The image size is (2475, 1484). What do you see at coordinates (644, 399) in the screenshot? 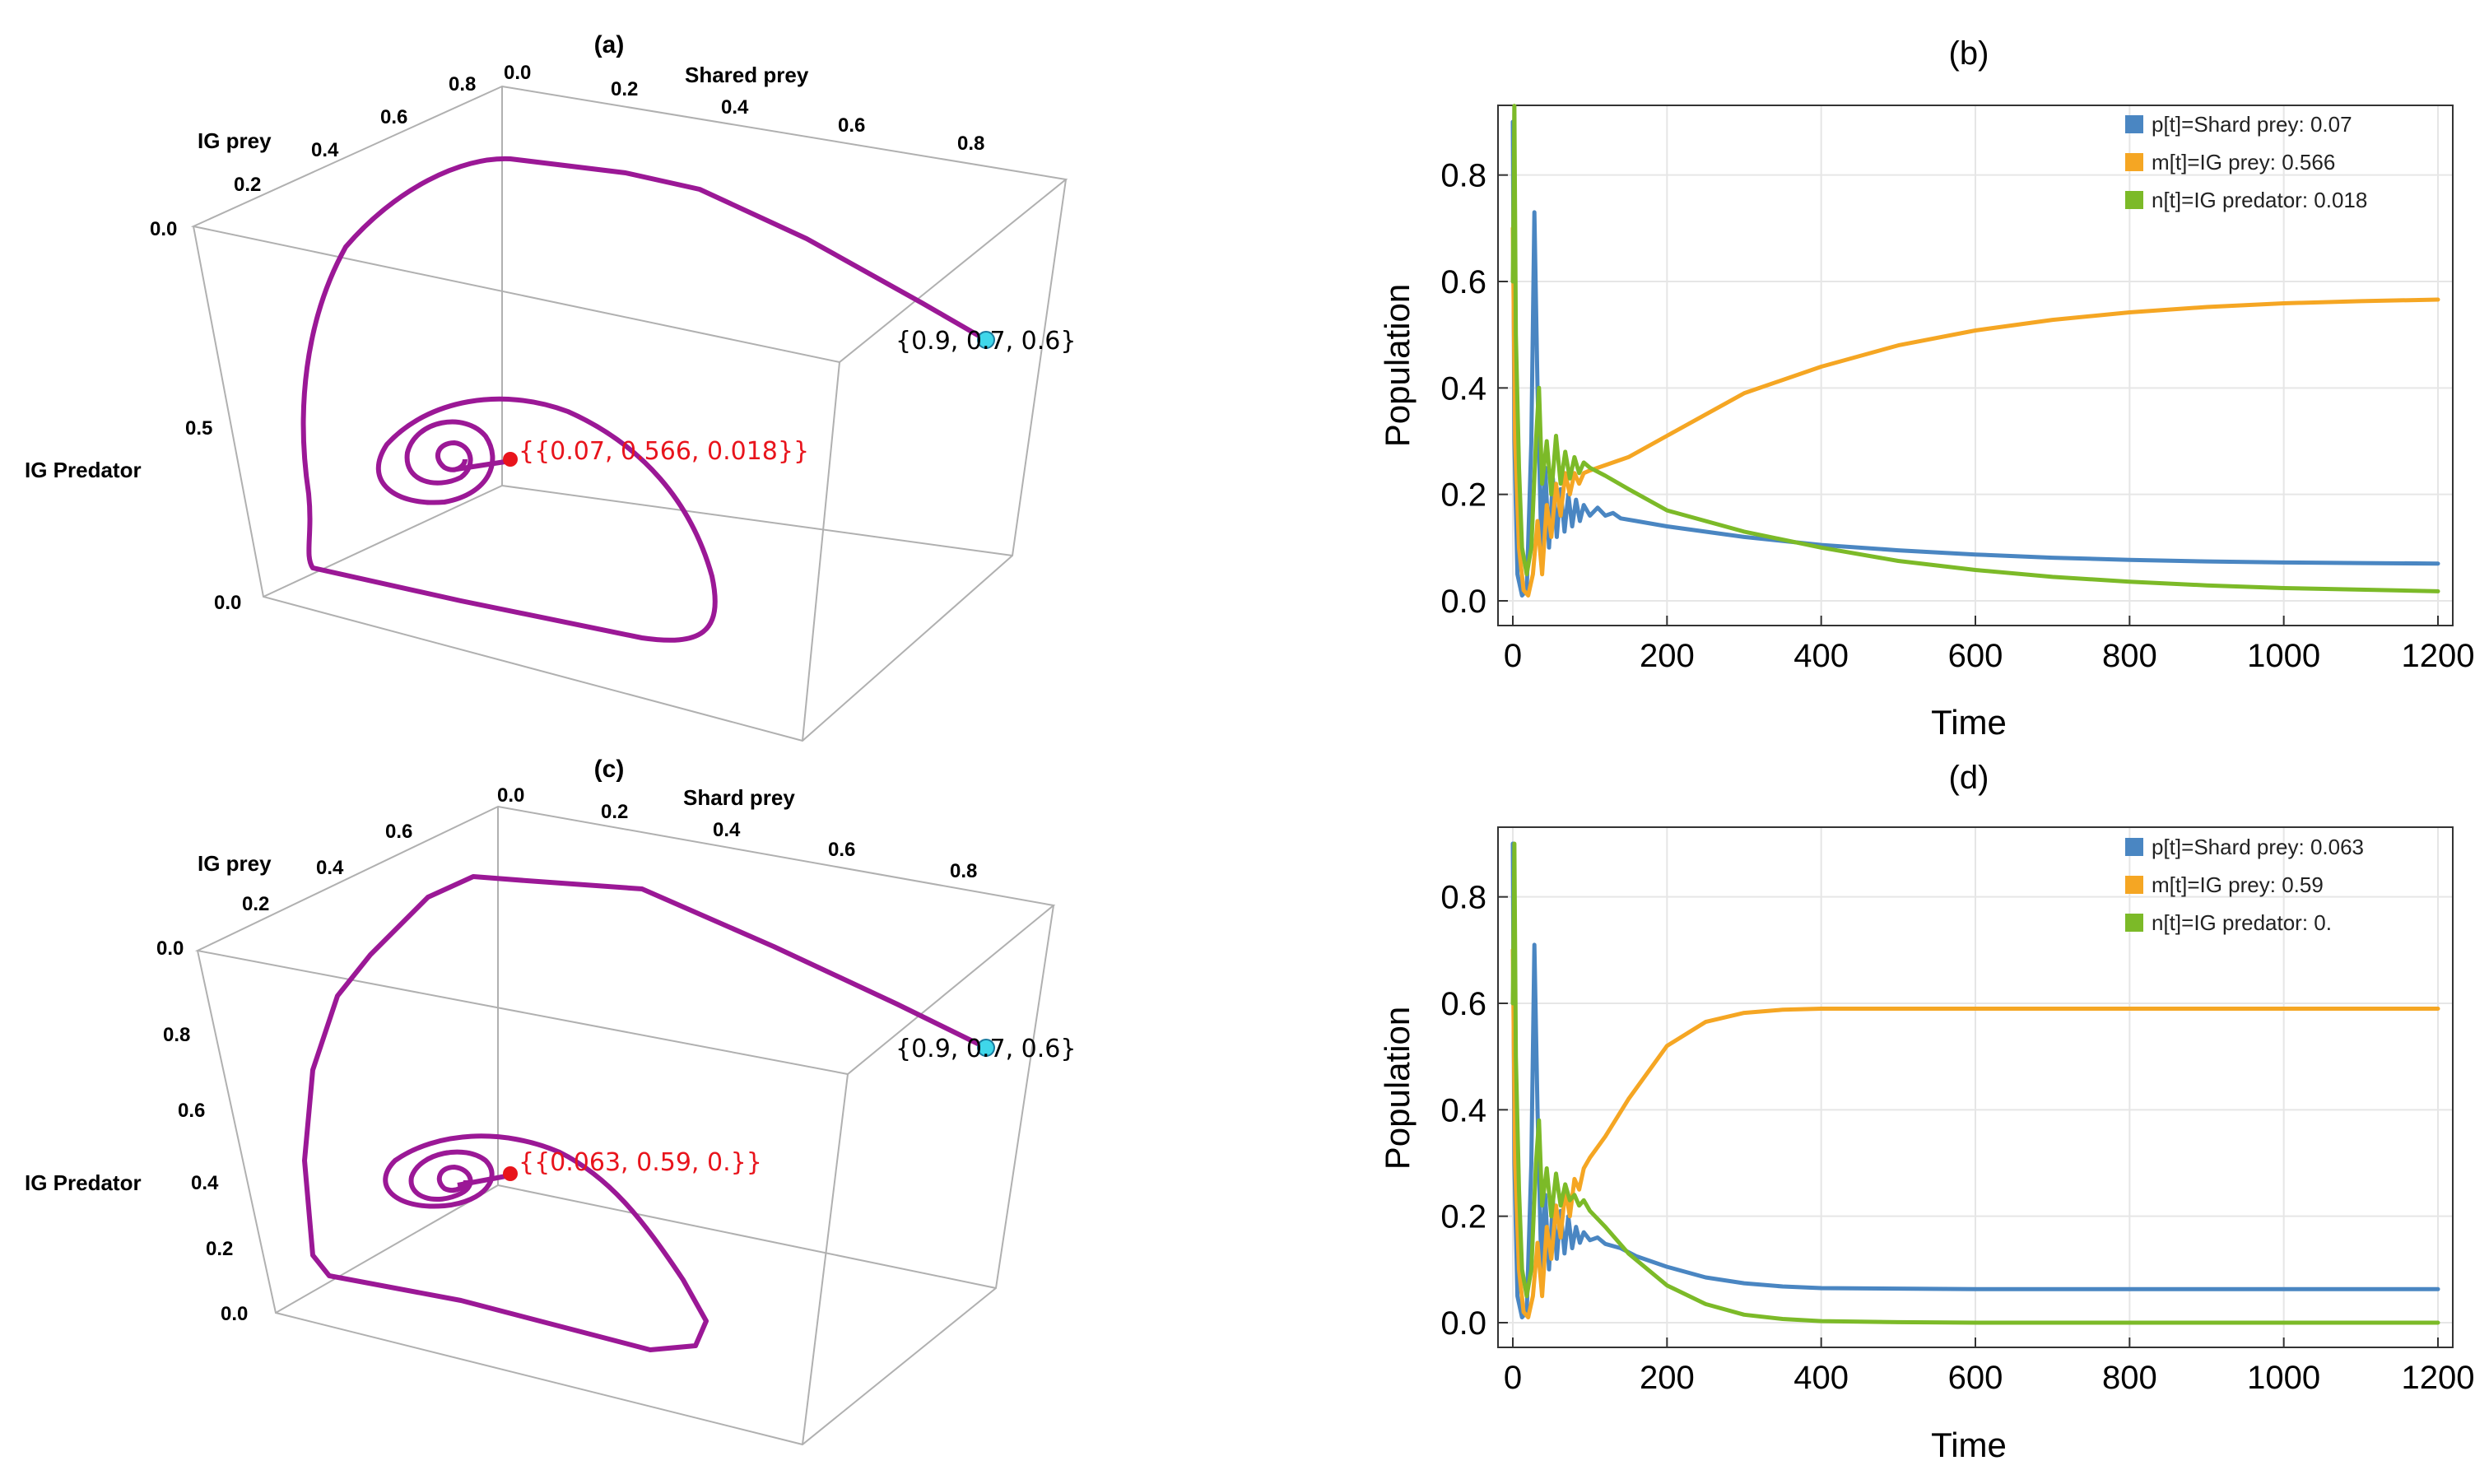
I see `panel-a-trajectory` at bounding box center [644, 399].